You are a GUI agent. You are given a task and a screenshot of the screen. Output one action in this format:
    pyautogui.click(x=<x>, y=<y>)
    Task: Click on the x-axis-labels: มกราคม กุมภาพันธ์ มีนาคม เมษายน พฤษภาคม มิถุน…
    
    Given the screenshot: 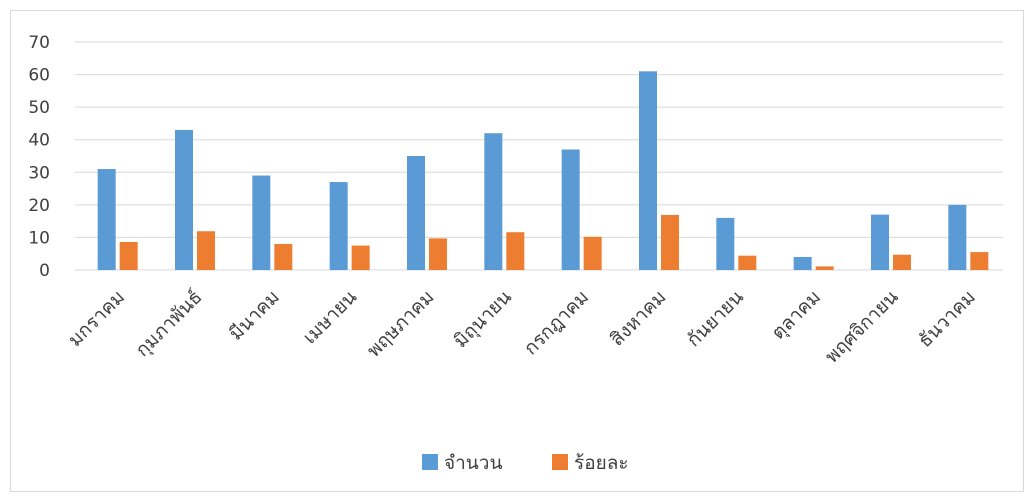 What is the action you would take?
    pyautogui.click(x=522, y=327)
    